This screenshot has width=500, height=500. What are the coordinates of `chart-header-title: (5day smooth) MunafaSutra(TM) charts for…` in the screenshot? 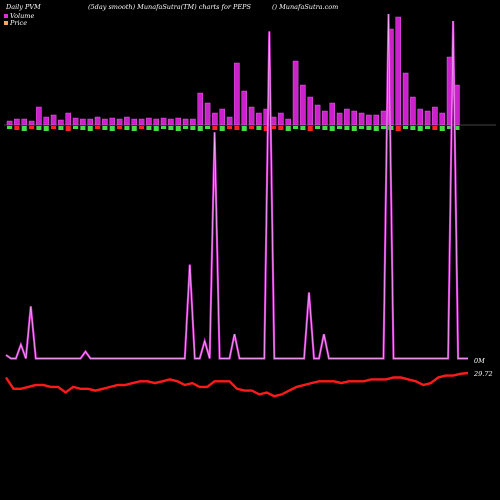 It's located at (169, 7).